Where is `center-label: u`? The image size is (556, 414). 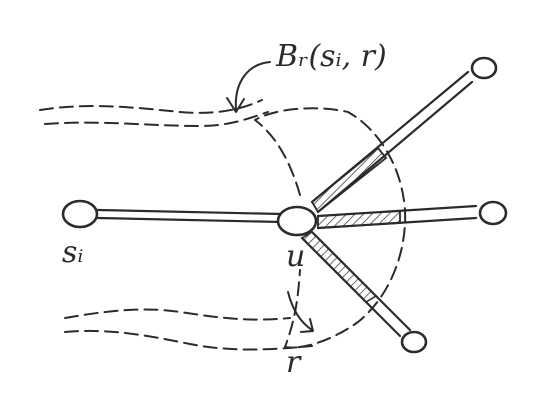
center-label: u is located at coordinates (295, 256).